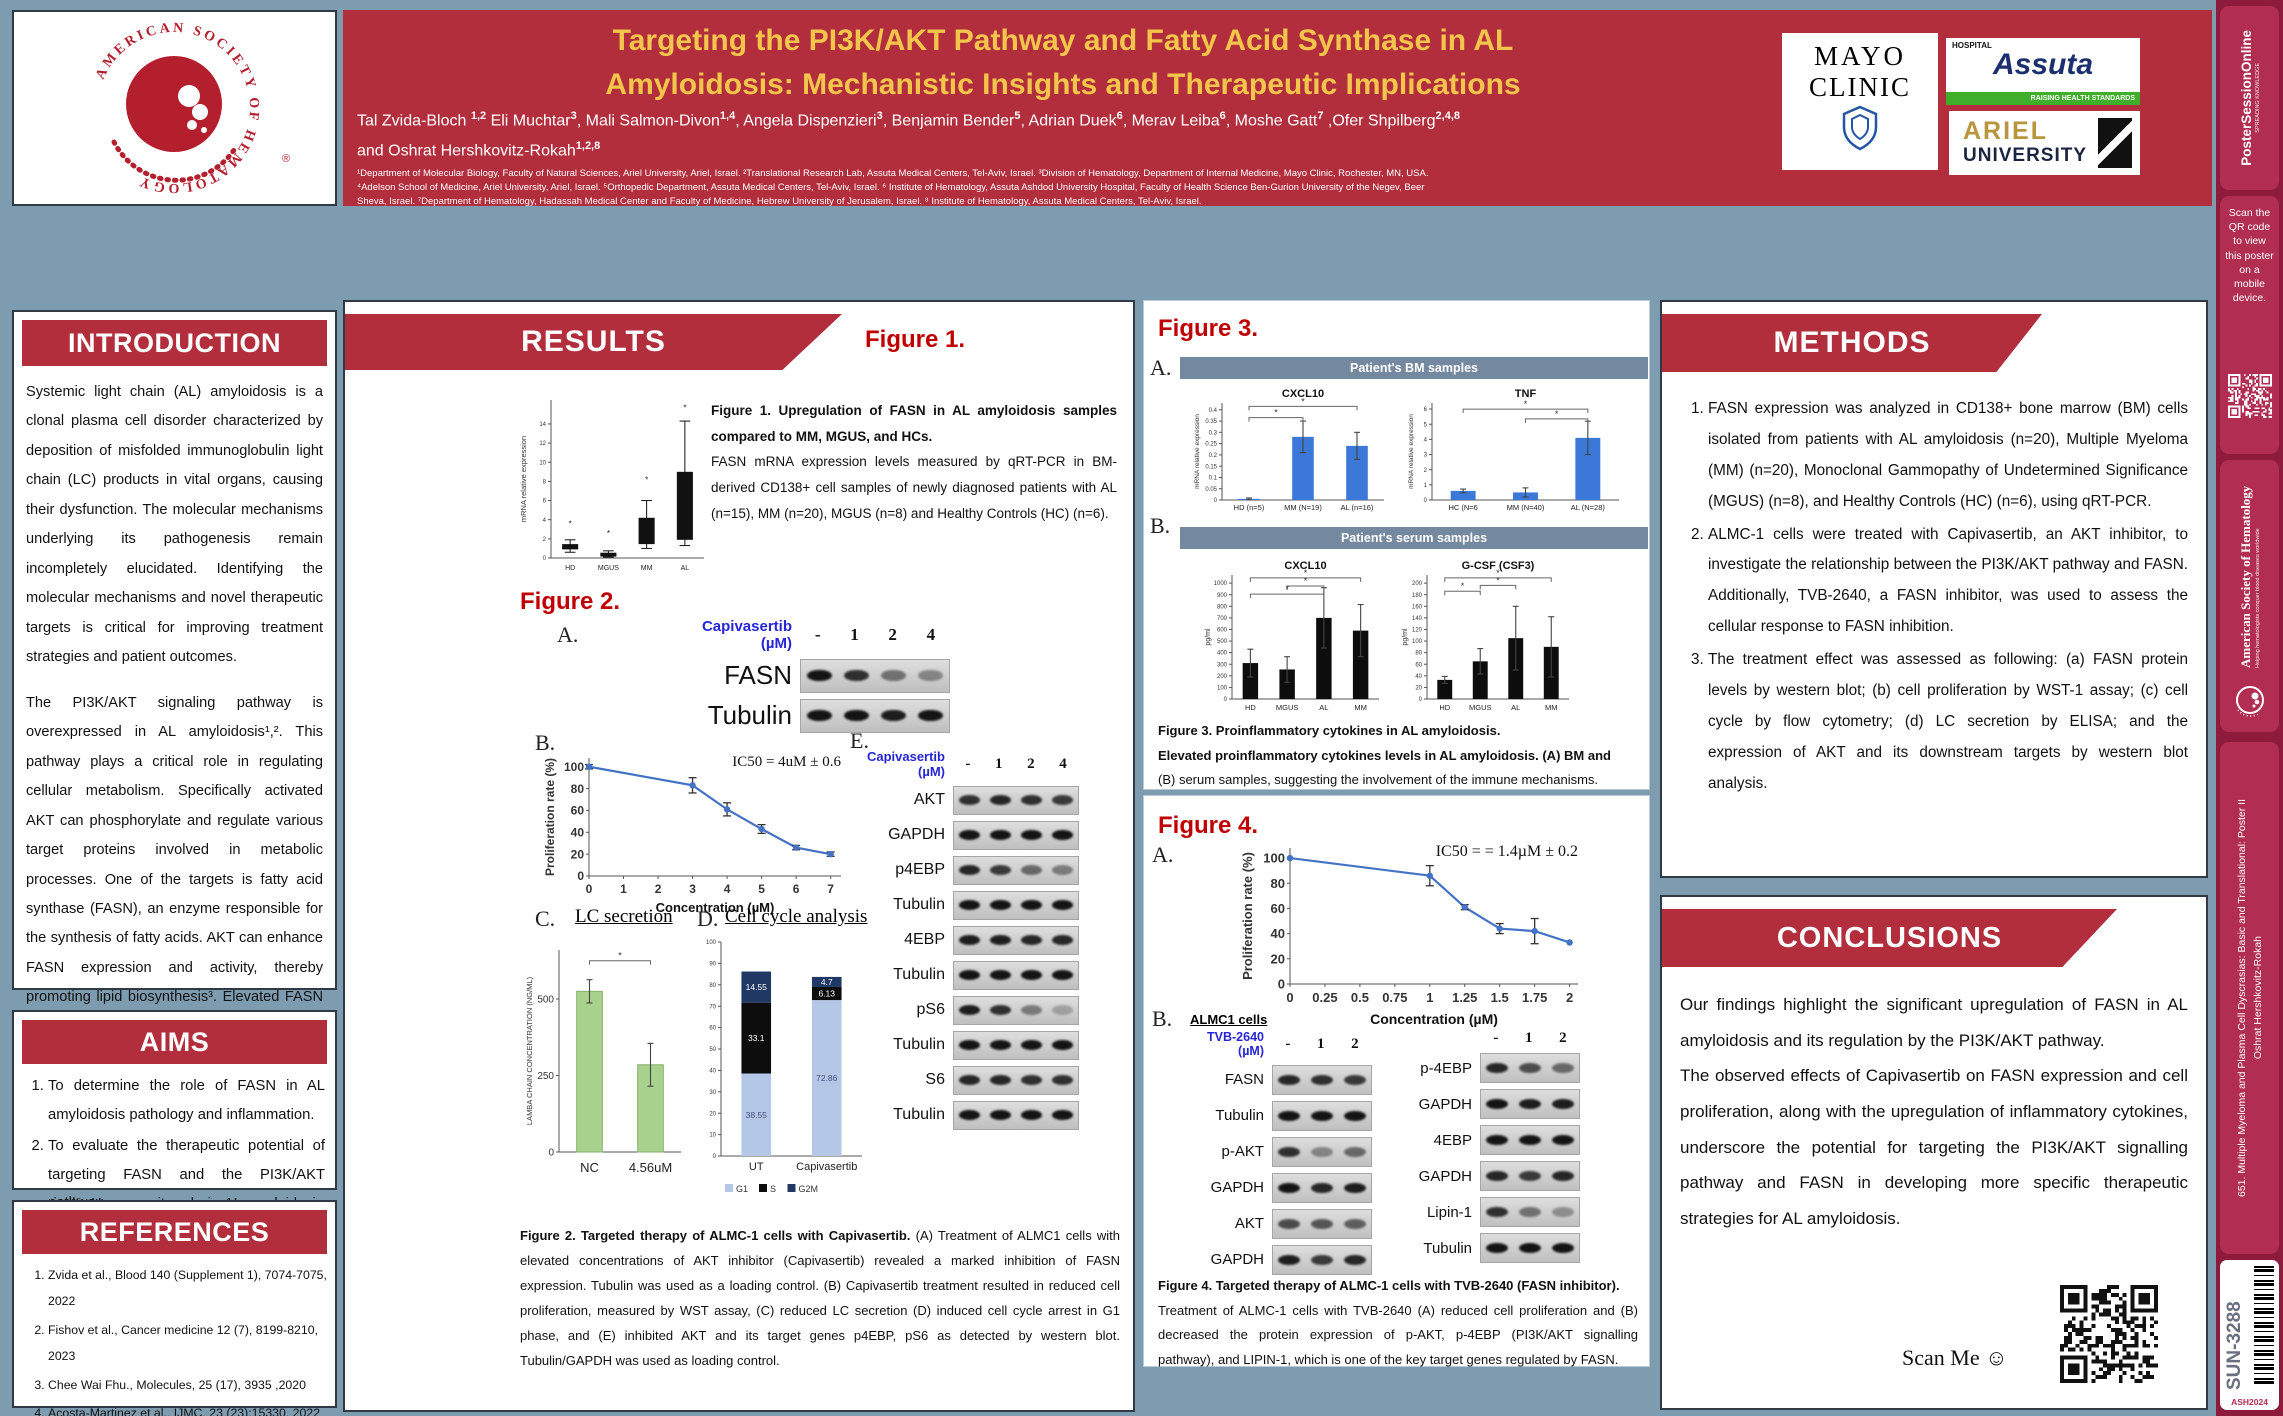 The height and width of the screenshot is (1416, 2283). I want to click on svg-text: 5, so click(761, 889).